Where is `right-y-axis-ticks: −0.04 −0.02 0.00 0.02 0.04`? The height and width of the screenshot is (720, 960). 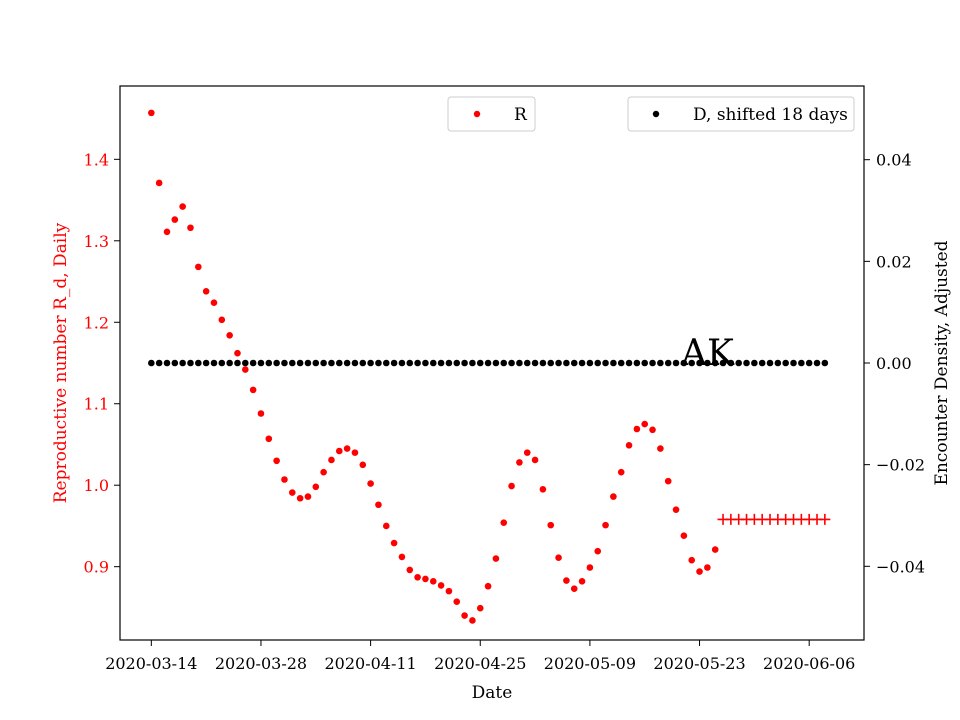
right-y-axis-ticks: −0.04 −0.02 0.00 0.02 0.04 is located at coordinates (894, 363).